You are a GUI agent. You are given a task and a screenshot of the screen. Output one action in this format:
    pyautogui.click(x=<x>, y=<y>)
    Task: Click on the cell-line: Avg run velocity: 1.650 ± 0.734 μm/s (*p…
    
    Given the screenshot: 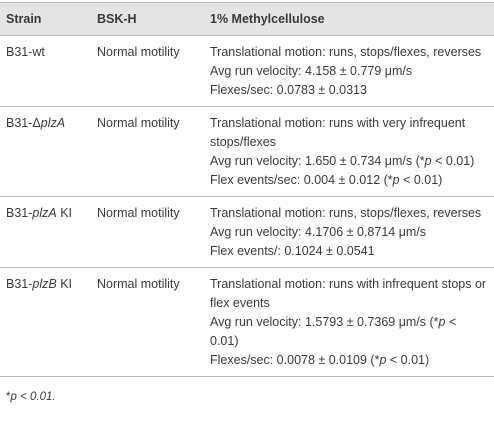 What is the action you would take?
    pyautogui.click(x=349, y=161)
    